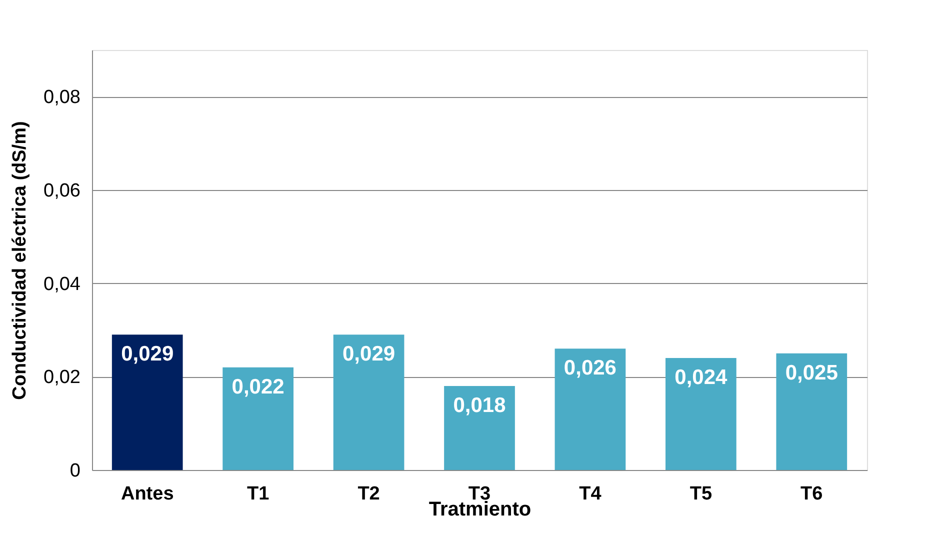 The height and width of the screenshot is (544, 925). What do you see at coordinates (62, 191) in the screenshot?
I see `y-tick-label: 0,06` at bounding box center [62, 191].